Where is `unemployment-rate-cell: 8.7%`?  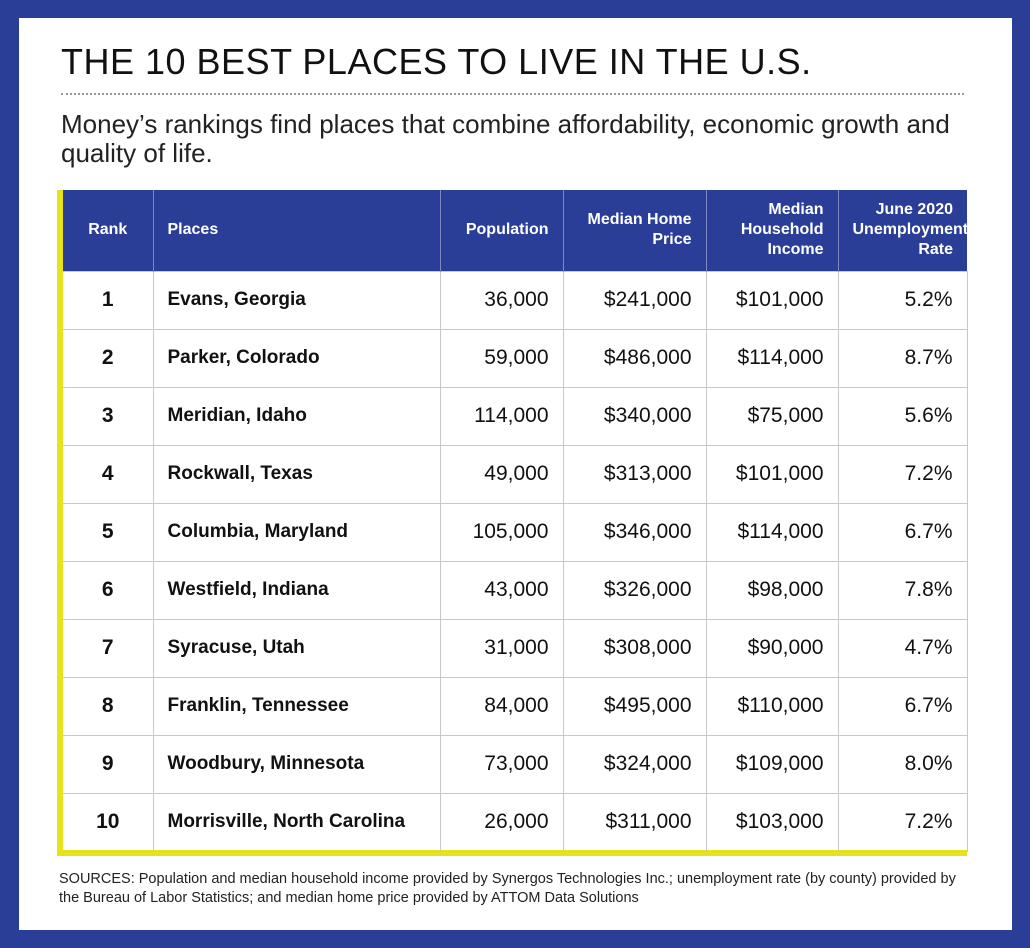
unemployment-rate-cell: 8.7% is located at coordinates (902, 358).